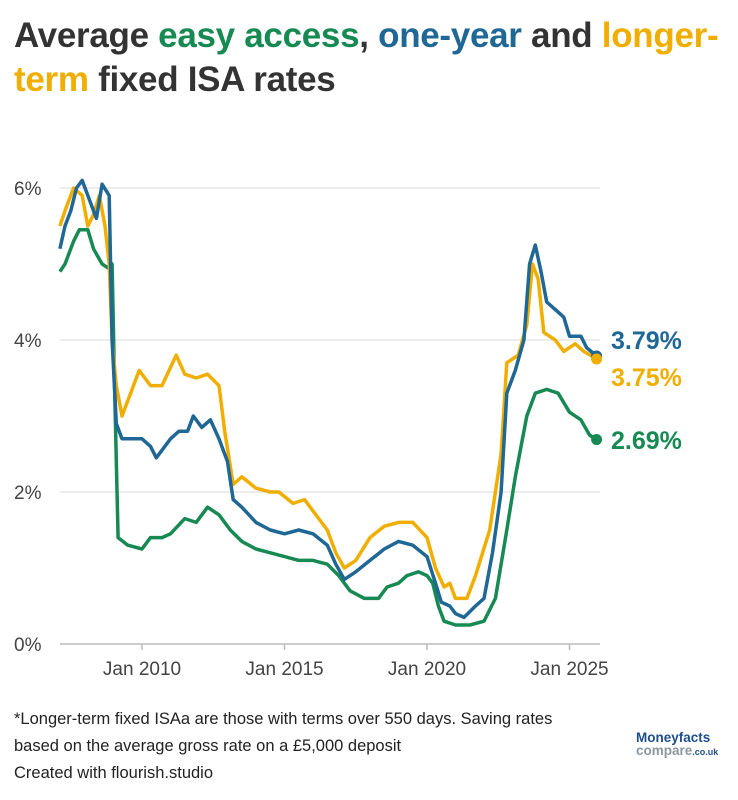  Describe the element at coordinates (673, 737) in the screenshot. I see `logo-line-1: Moneyfacts` at that location.